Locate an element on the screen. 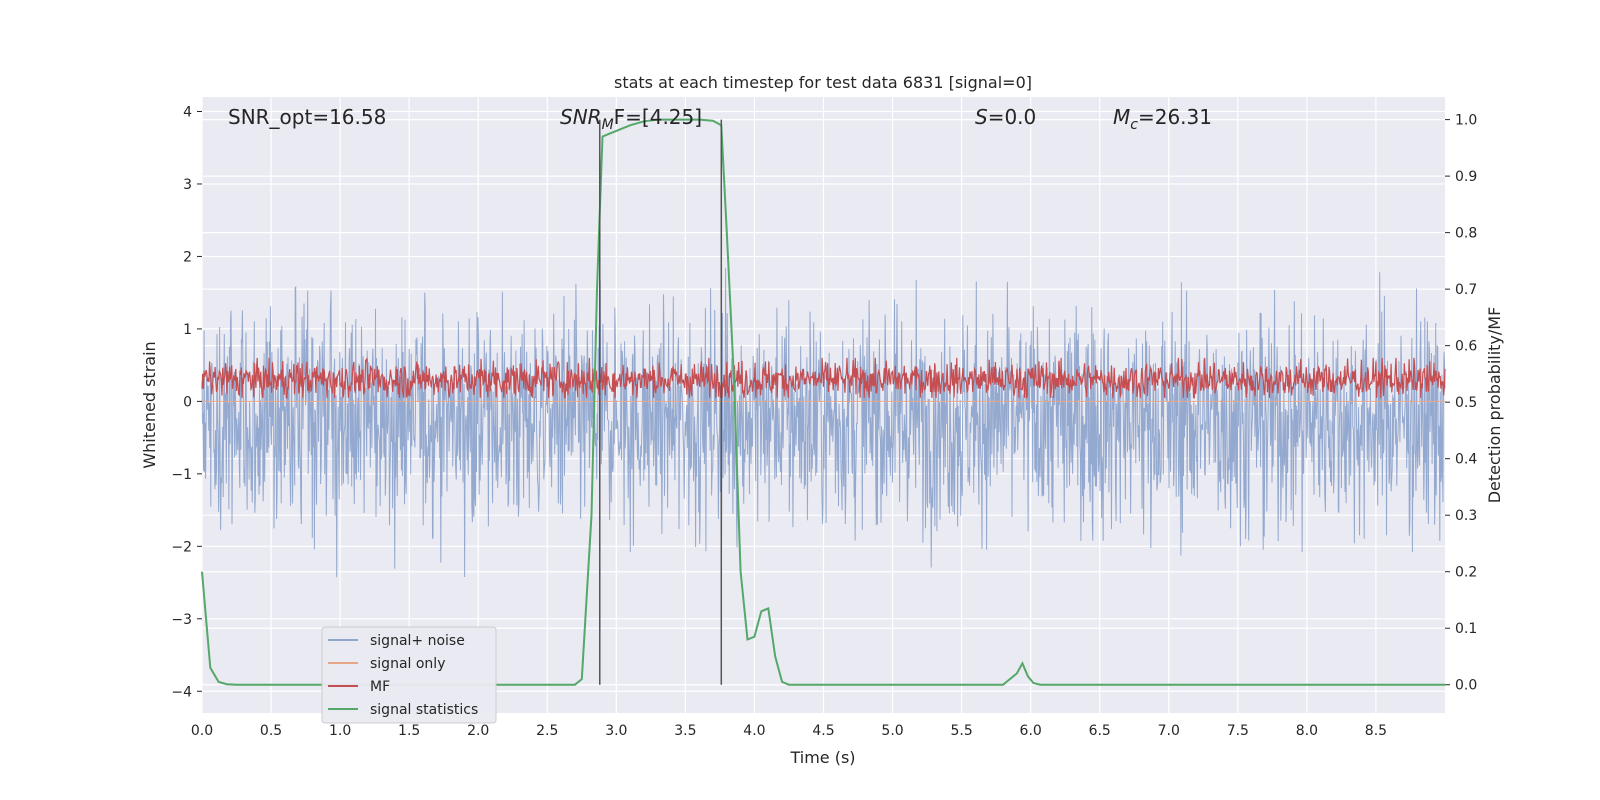  x-tick-label-13: 6.5 is located at coordinates (1100, 731).